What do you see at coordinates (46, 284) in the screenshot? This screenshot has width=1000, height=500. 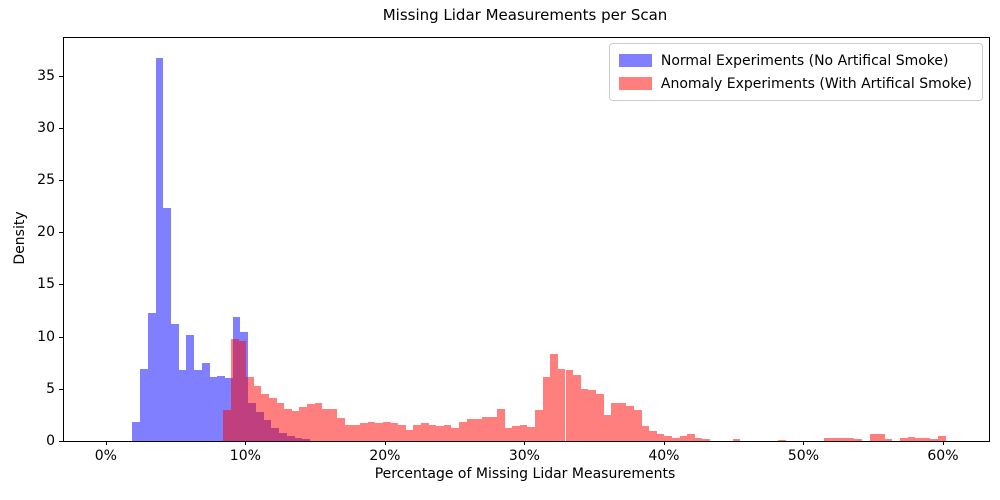 I see `y-tick-label: 15` at bounding box center [46, 284].